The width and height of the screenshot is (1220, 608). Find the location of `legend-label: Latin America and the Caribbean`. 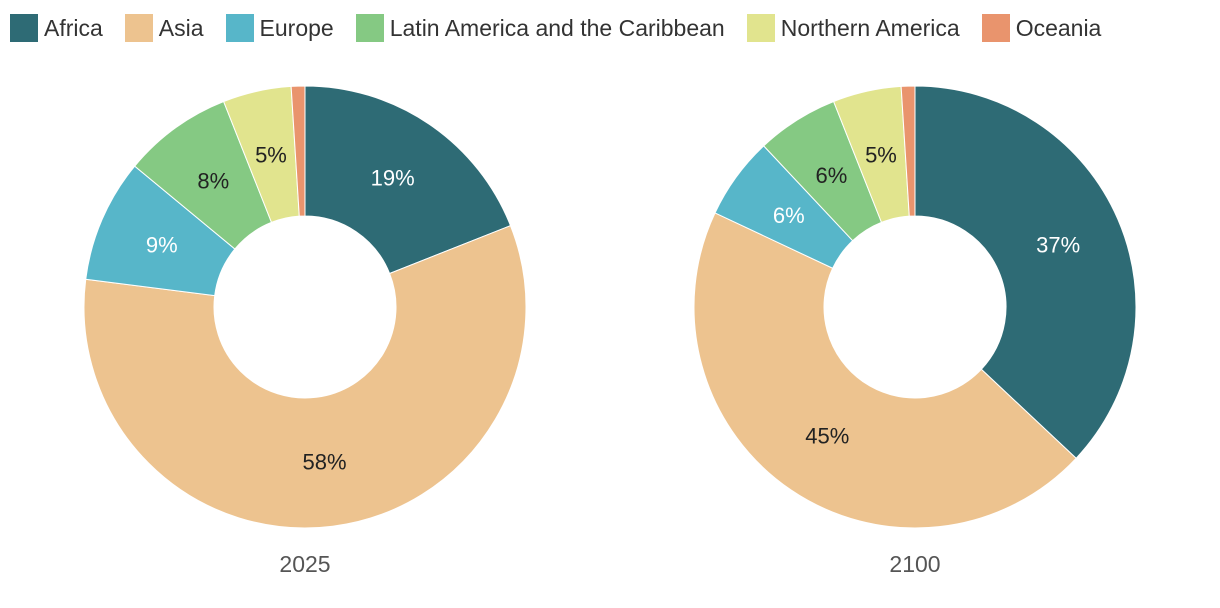

legend-label: Latin America and the Caribbean is located at coordinates (557, 27).